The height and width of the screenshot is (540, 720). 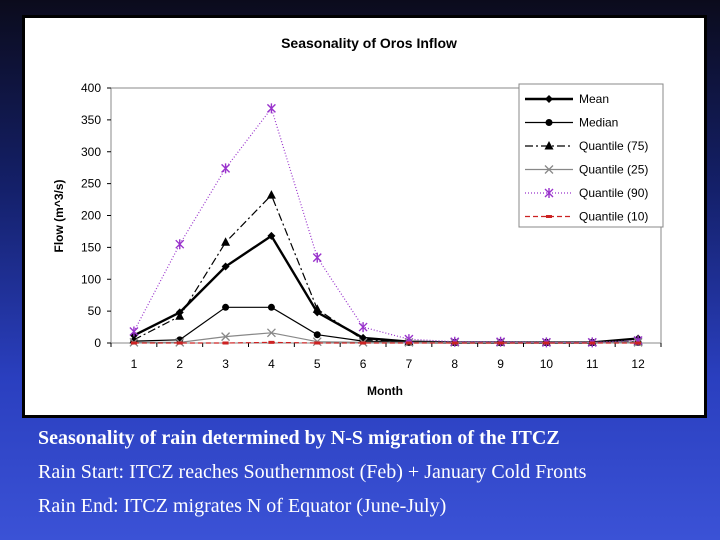 What do you see at coordinates (409, 364) in the screenshot?
I see `x-tick-label: 7` at bounding box center [409, 364].